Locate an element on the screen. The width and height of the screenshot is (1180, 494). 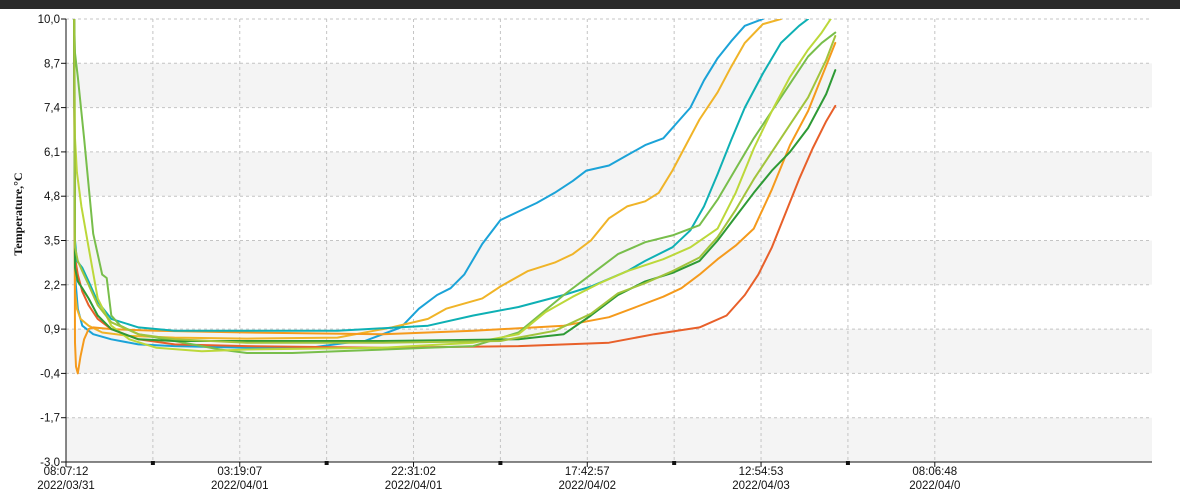
y-tick-label: 6,1 is located at coordinates (52, 153).